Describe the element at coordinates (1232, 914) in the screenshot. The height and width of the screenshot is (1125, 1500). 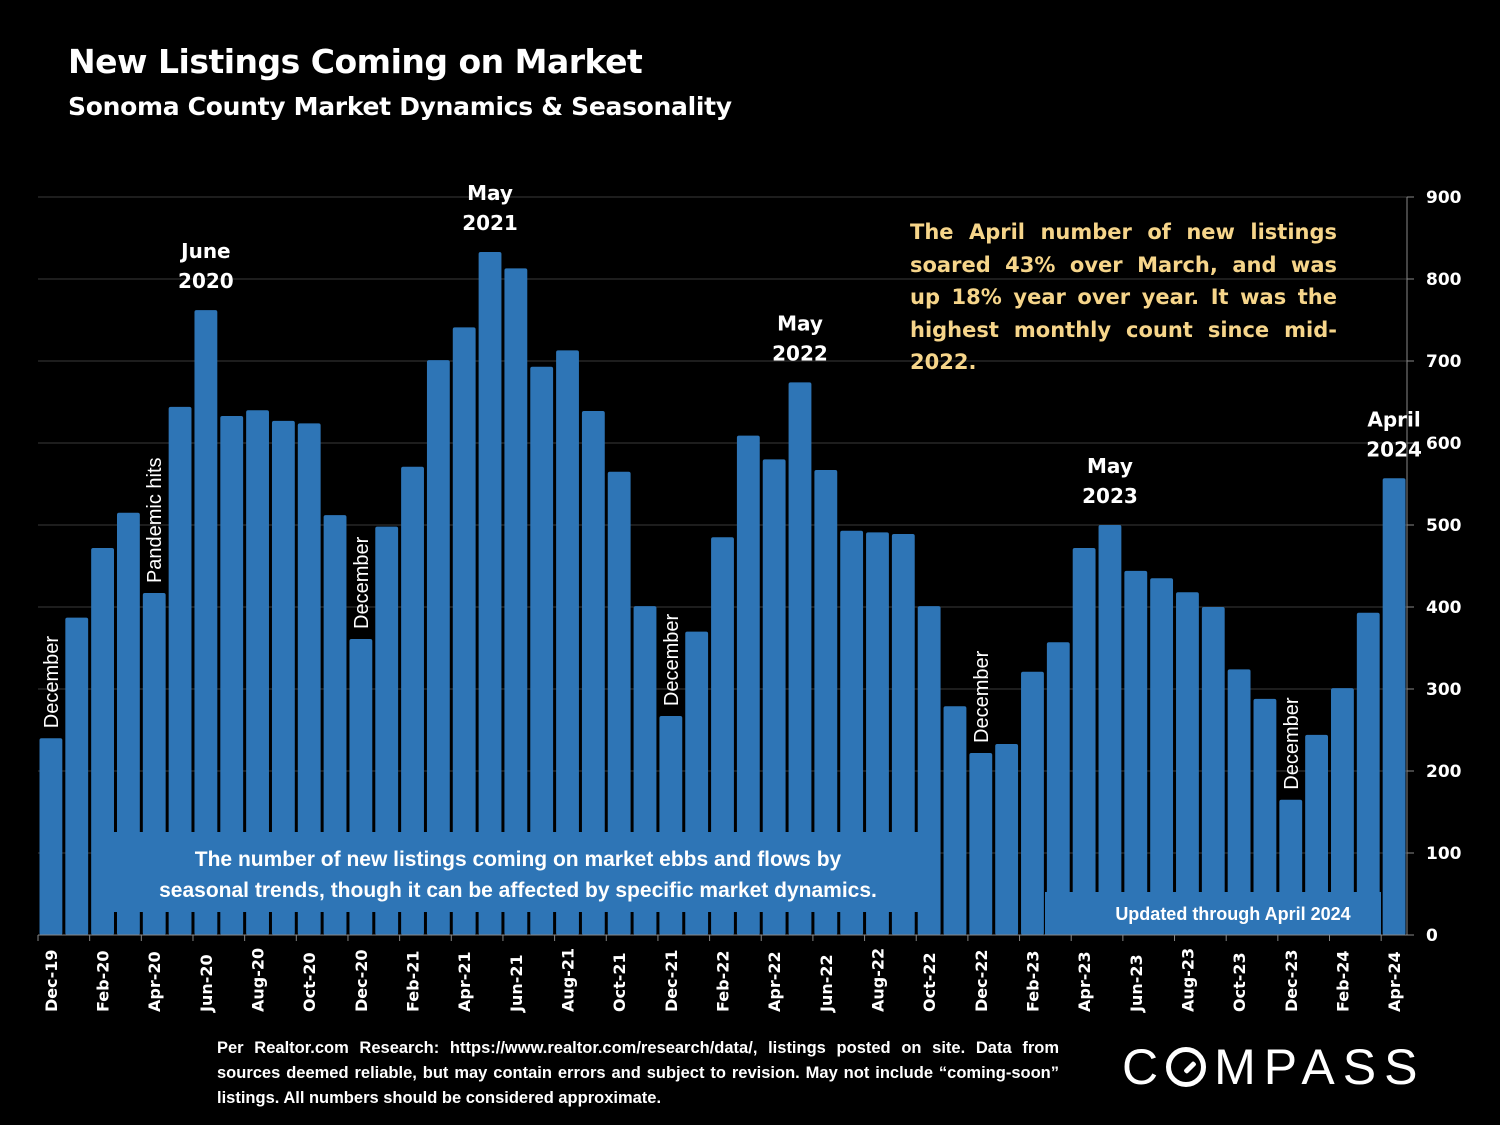
I see `updated-through-label: Updated through April 2024` at that location.